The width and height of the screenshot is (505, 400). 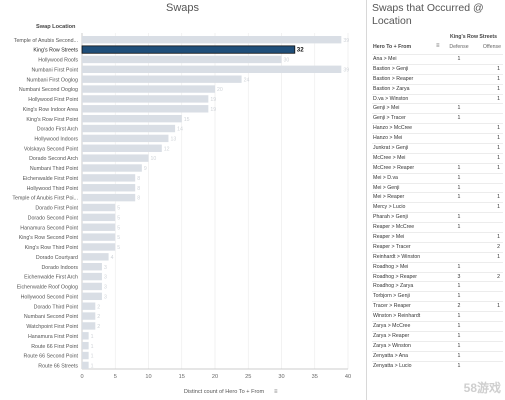 I want to click on table-row: Torbjorn > Genji 1, so click(x=437, y=296).